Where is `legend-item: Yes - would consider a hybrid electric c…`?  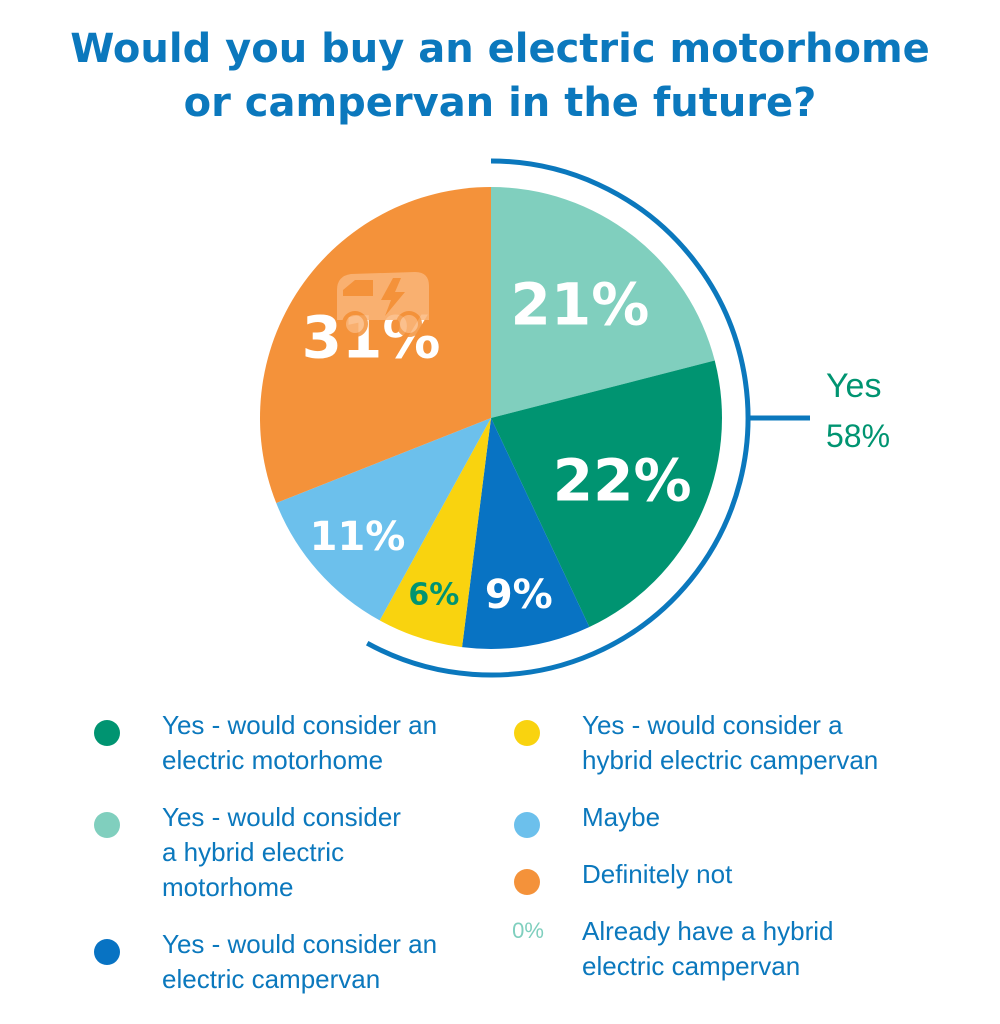
legend-item: Yes - would consider a hybrid electric c… is located at coordinates (724, 743).